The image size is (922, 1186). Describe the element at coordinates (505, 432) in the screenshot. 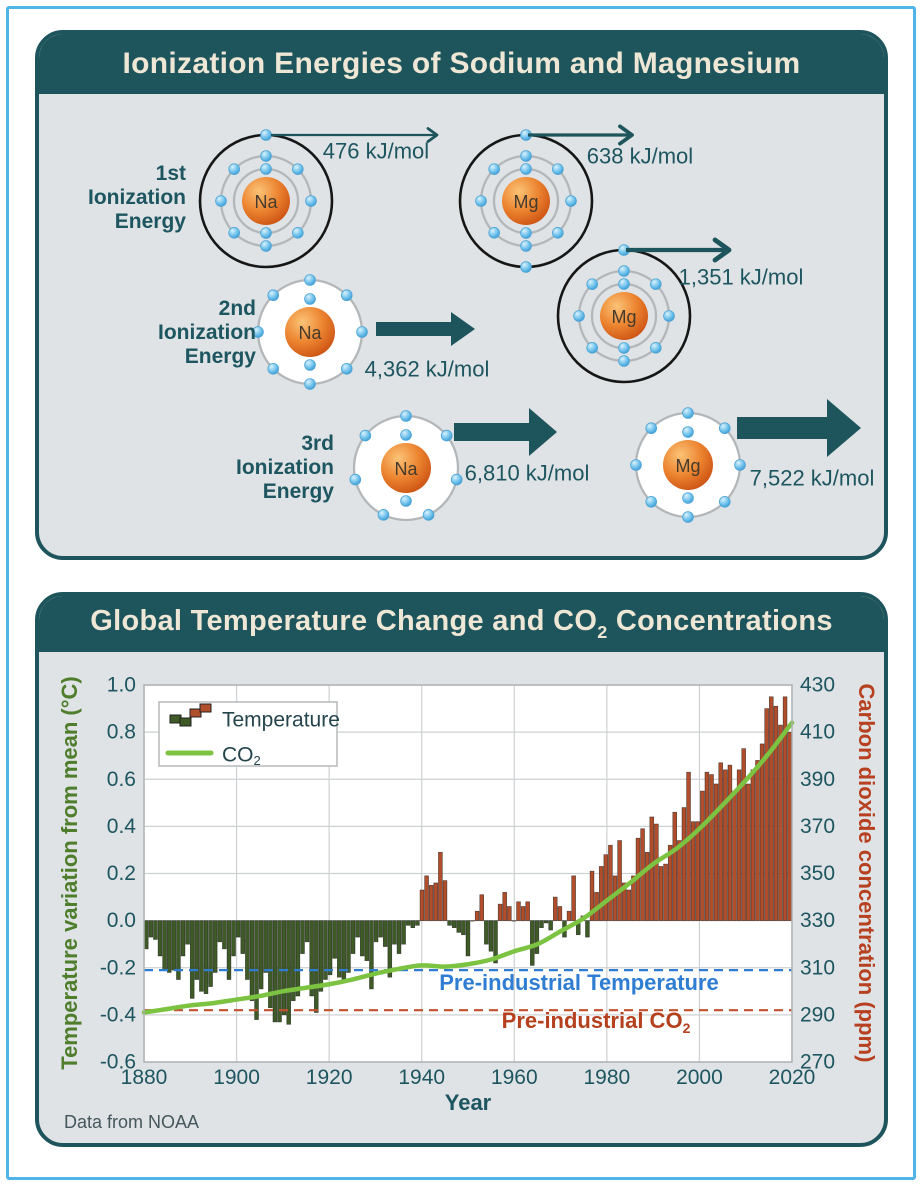

I see `ionization-arrow-na-3rd` at that location.